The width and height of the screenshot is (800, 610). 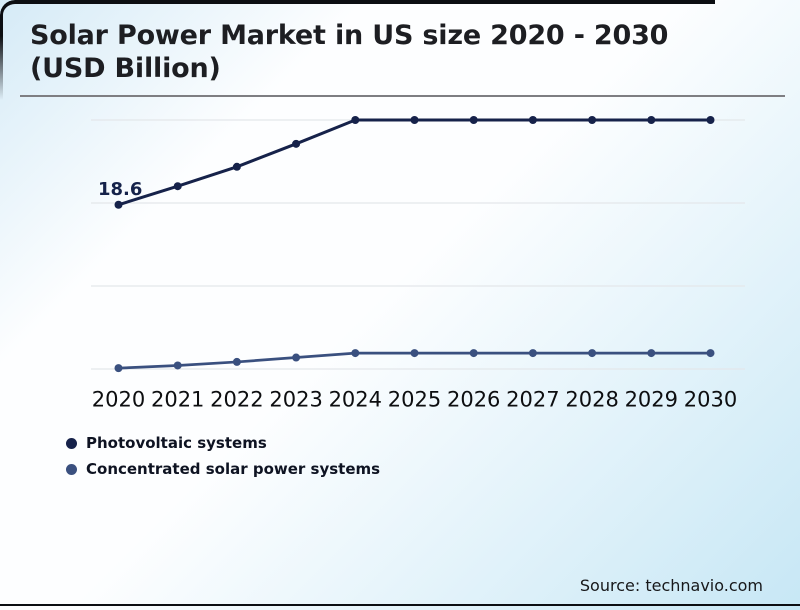 I want to click on card-border-bottom, so click(x=400, y=605).